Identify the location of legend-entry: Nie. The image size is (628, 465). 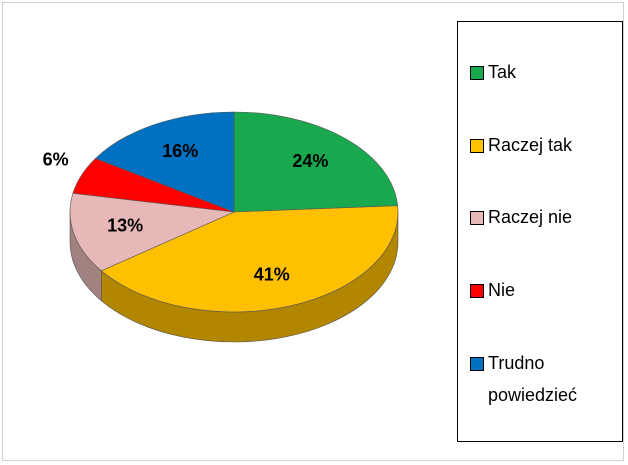
(543, 290).